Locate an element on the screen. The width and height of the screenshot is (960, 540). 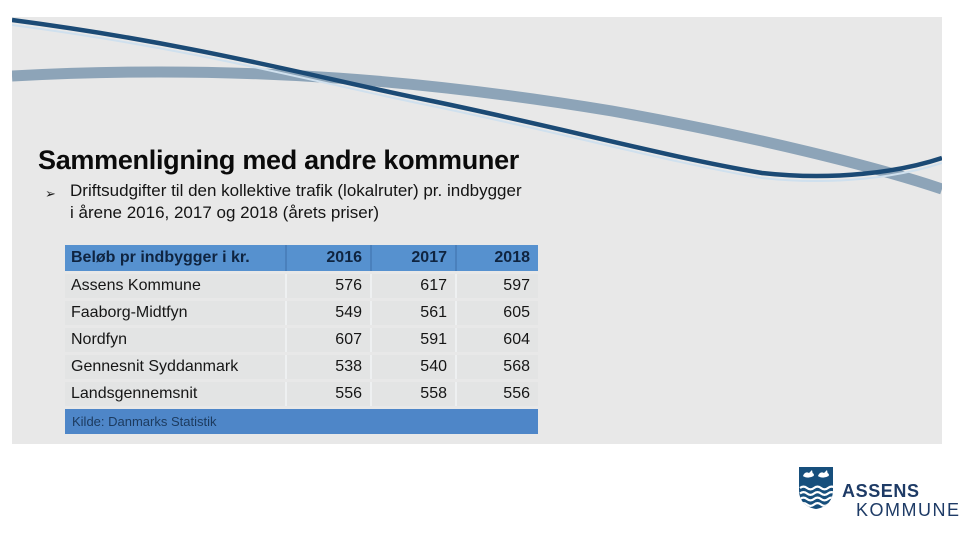
shield-waves is located at coordinates (816, 496).